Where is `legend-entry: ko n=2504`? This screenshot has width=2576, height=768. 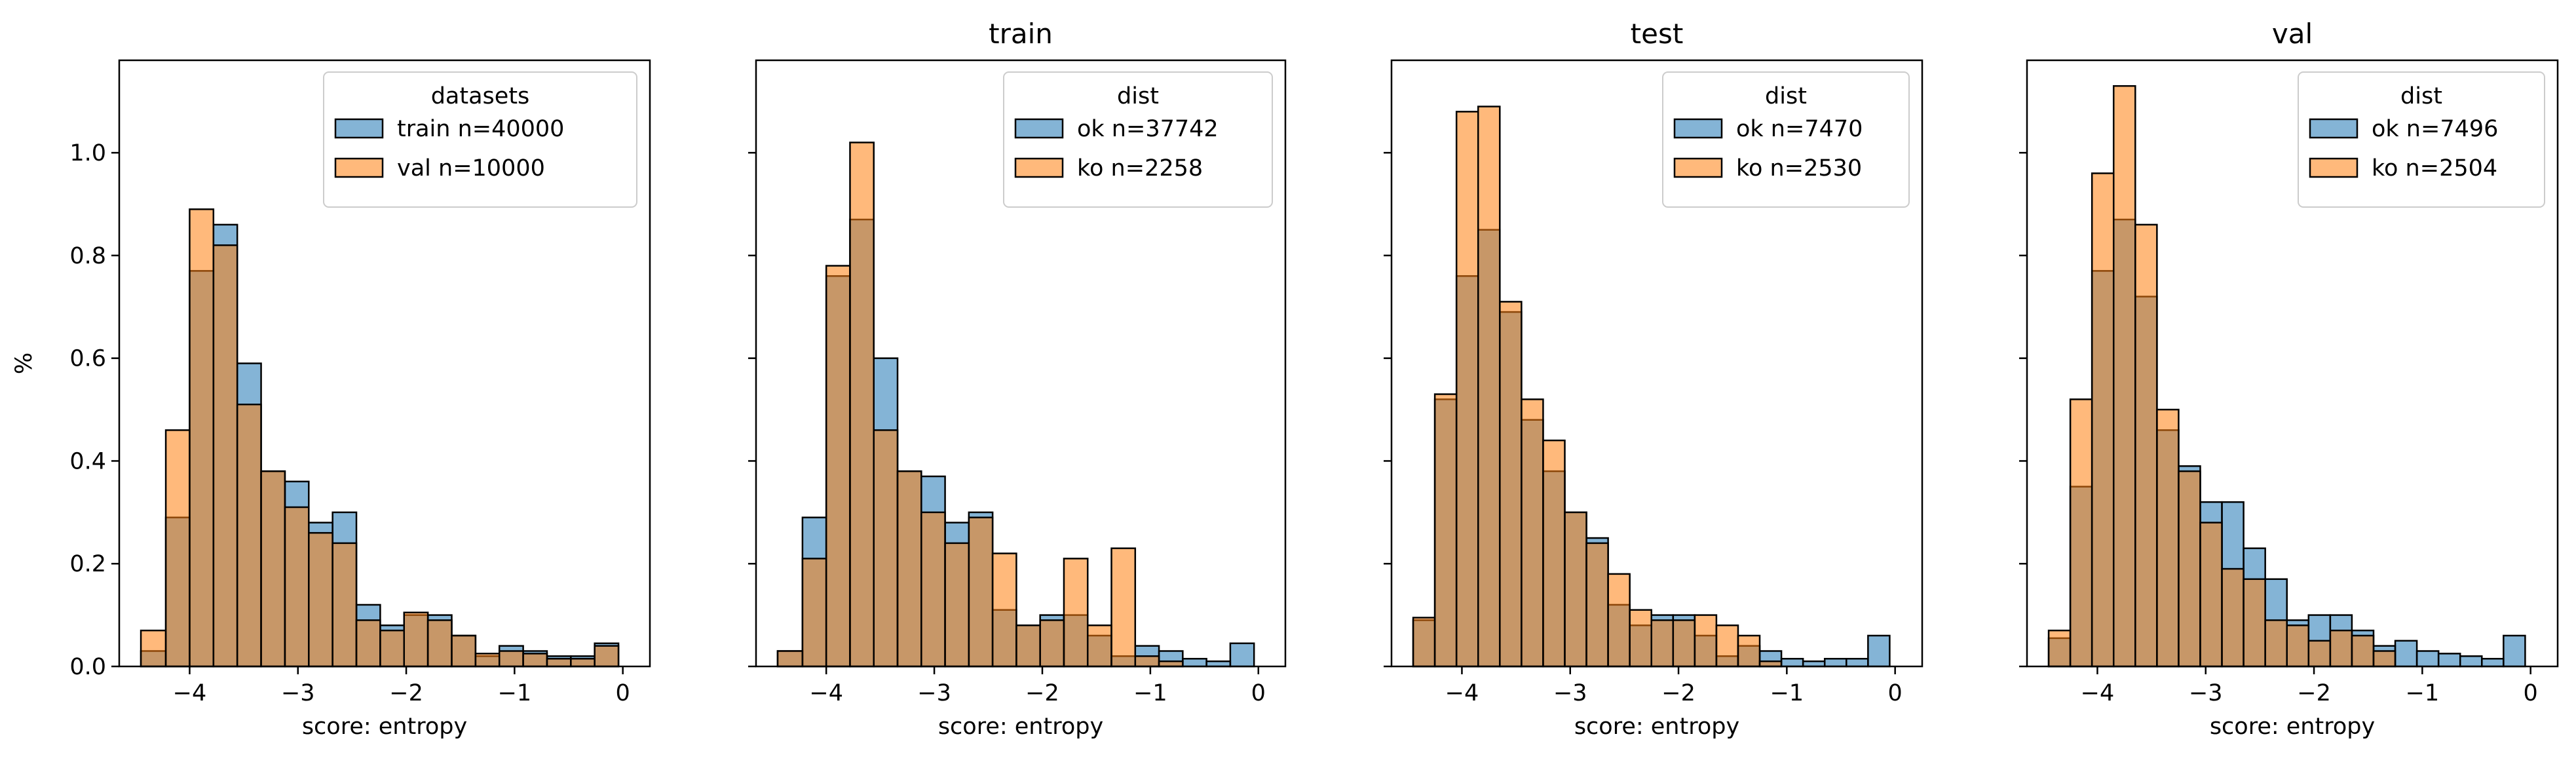 legend-entry: ko n=2504 is located at coordinates (2434, 169).